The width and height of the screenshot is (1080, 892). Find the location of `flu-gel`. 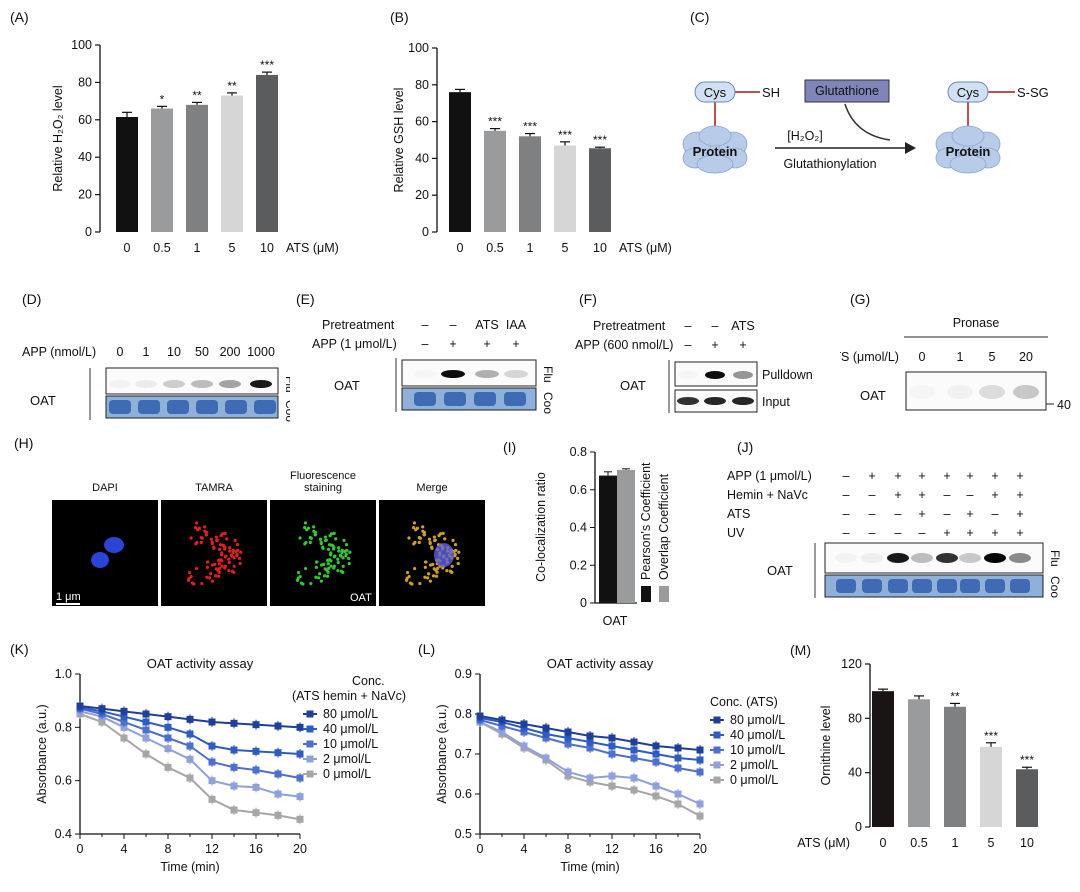

flu-gel is located at coordinates (192, 381).